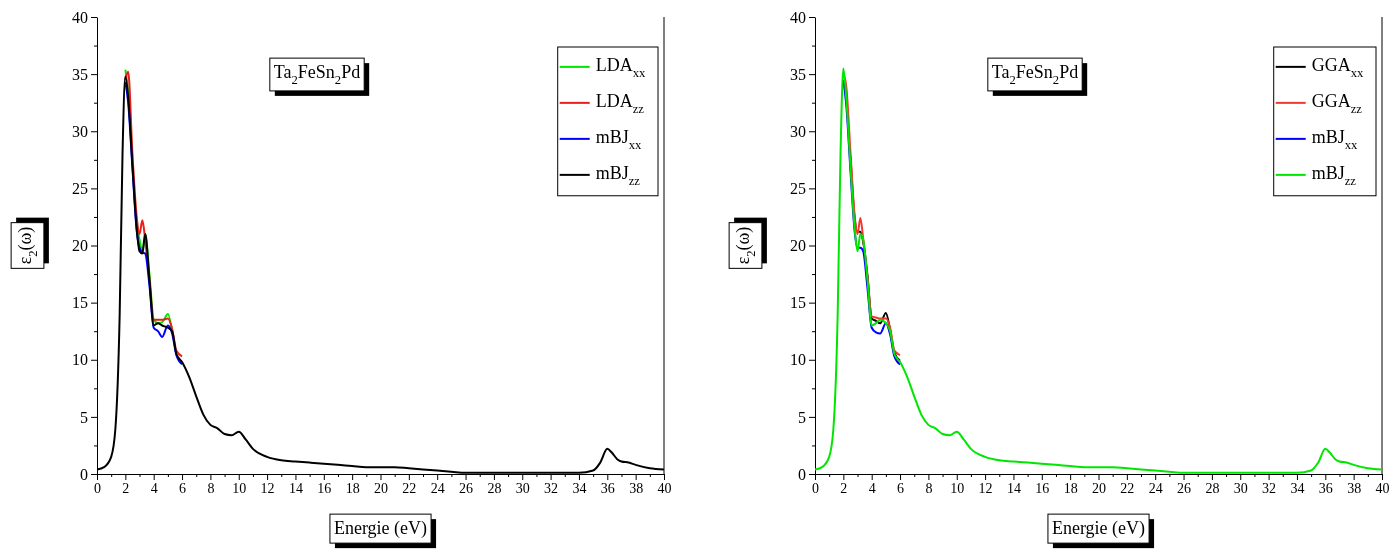  What do you see at coordinates (620, 67) in the screenshot?
I see `legend-label: LDA$_{xx}$` at bounding box center [620, 67].